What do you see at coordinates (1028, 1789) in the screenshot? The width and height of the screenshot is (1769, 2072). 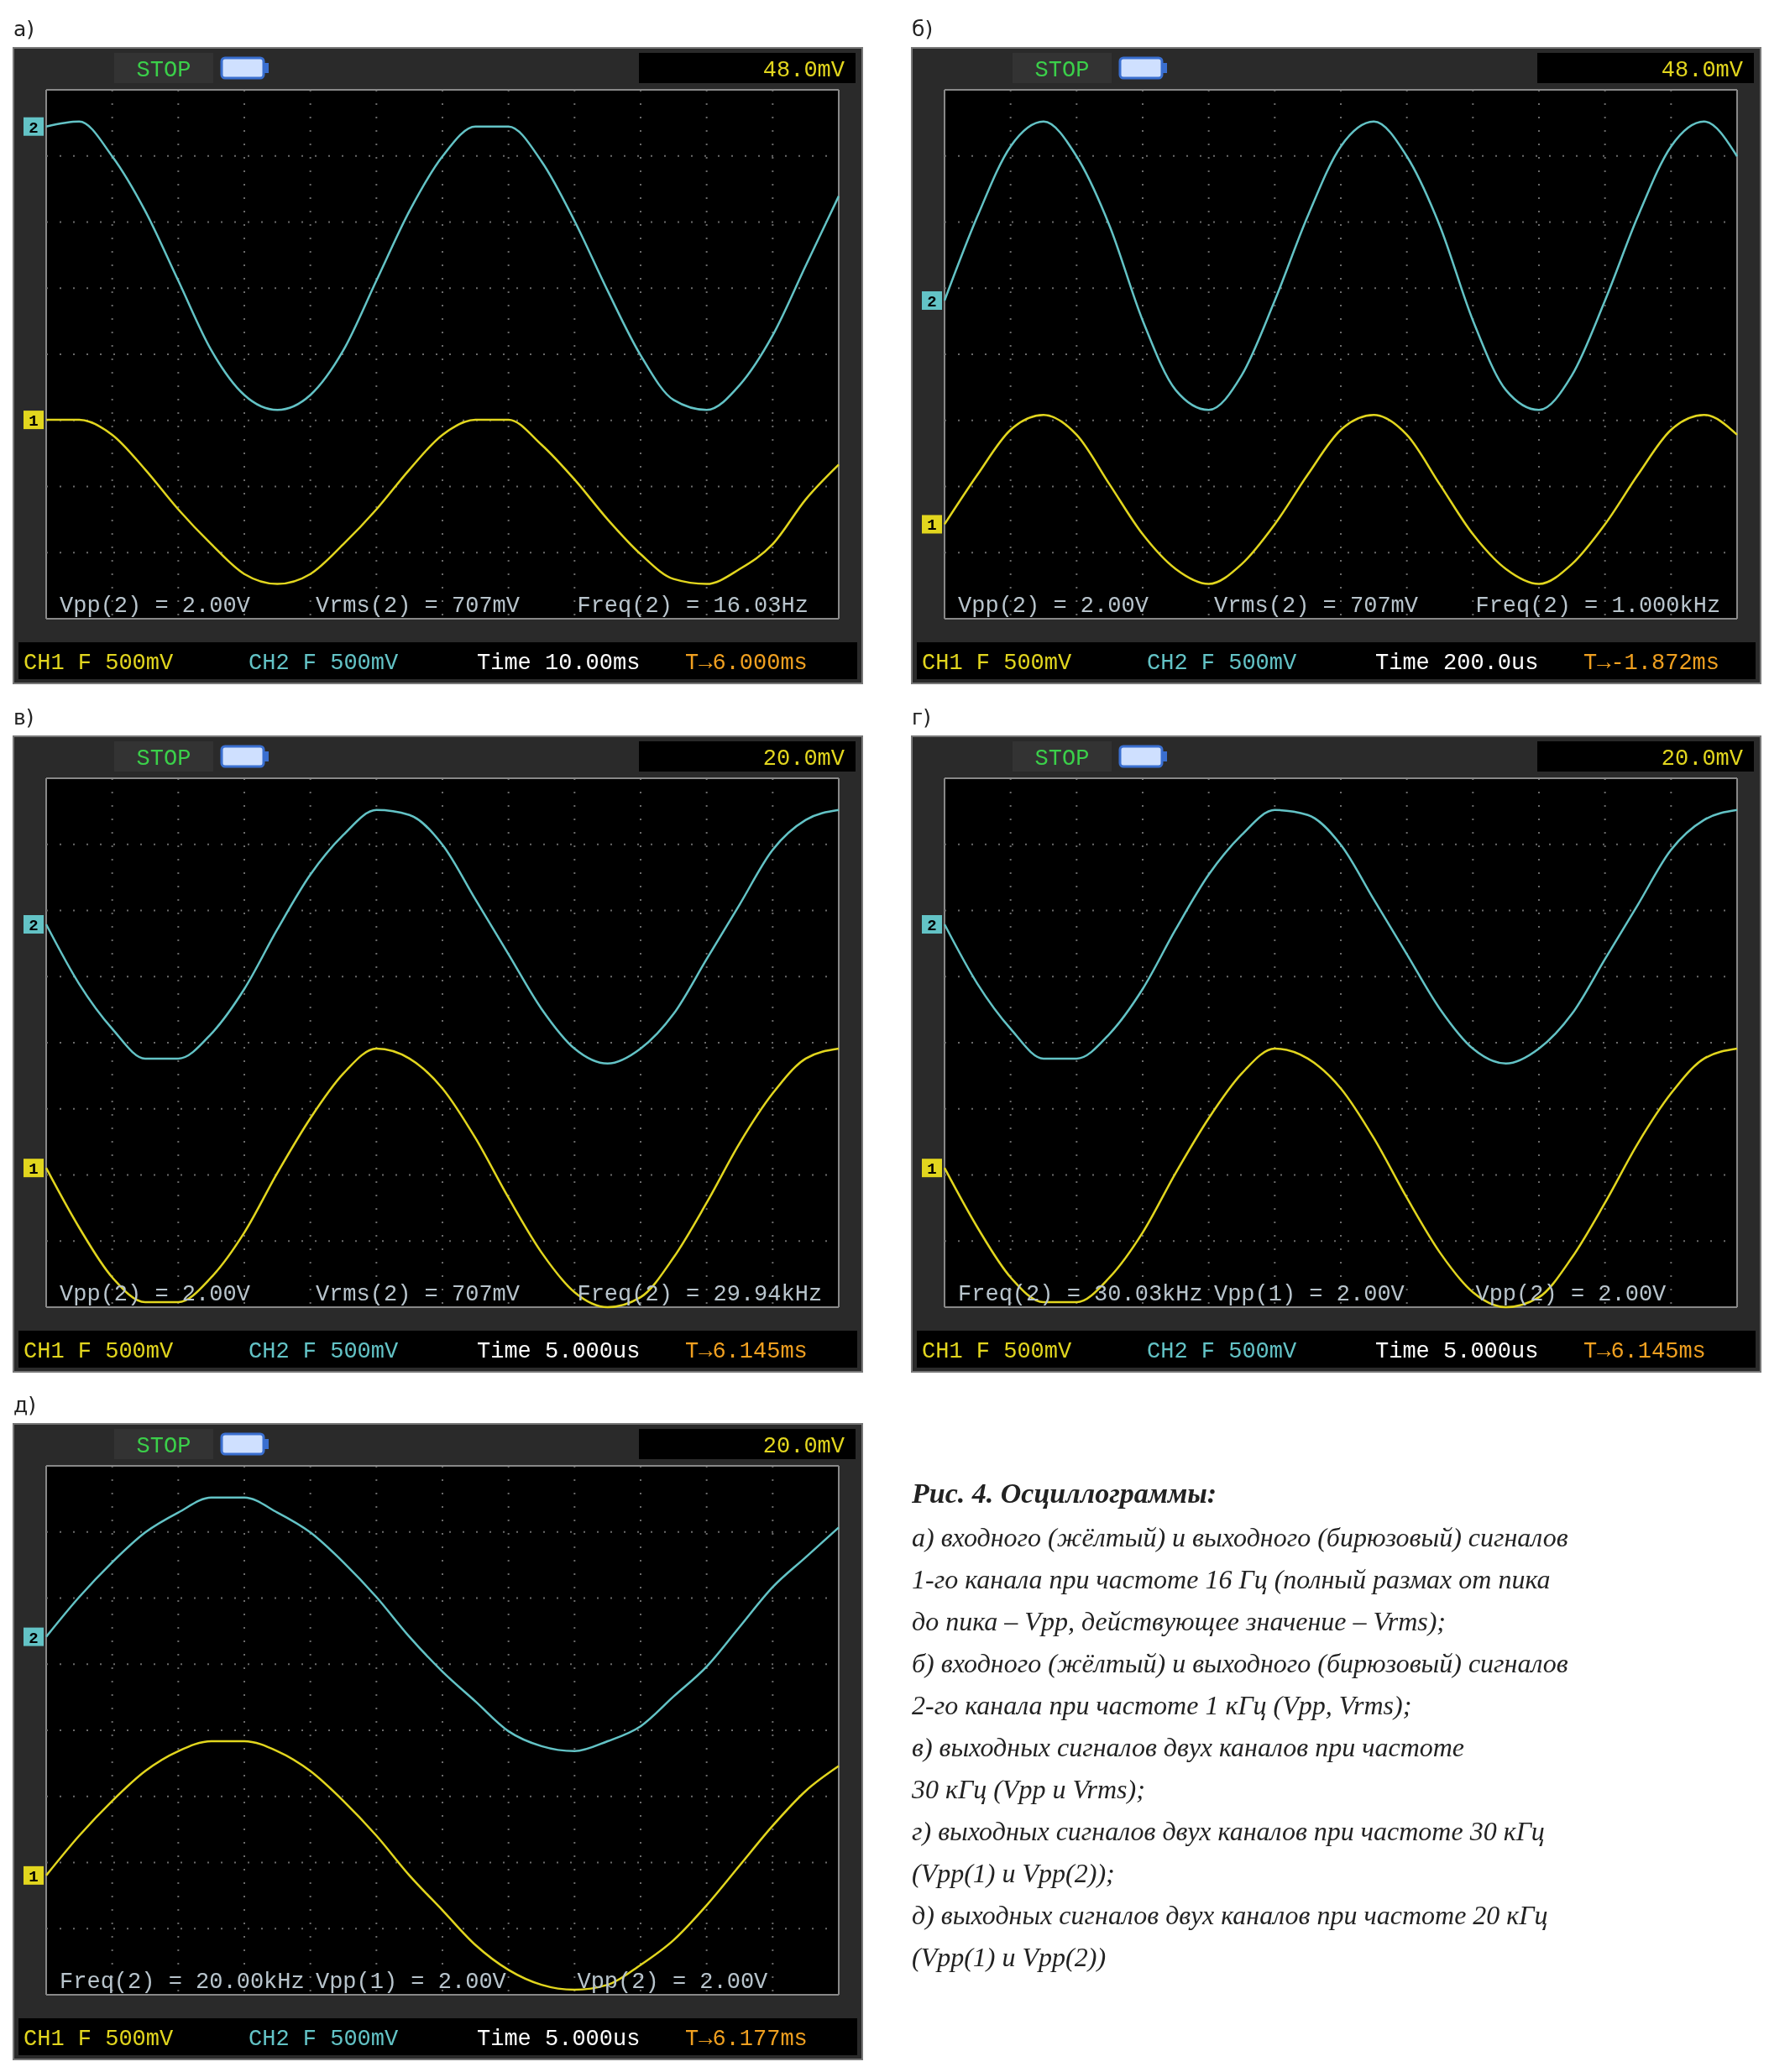 I see `text: 30 кГц (Vpp и Vrms);` at bounding box center [1028, 1789].